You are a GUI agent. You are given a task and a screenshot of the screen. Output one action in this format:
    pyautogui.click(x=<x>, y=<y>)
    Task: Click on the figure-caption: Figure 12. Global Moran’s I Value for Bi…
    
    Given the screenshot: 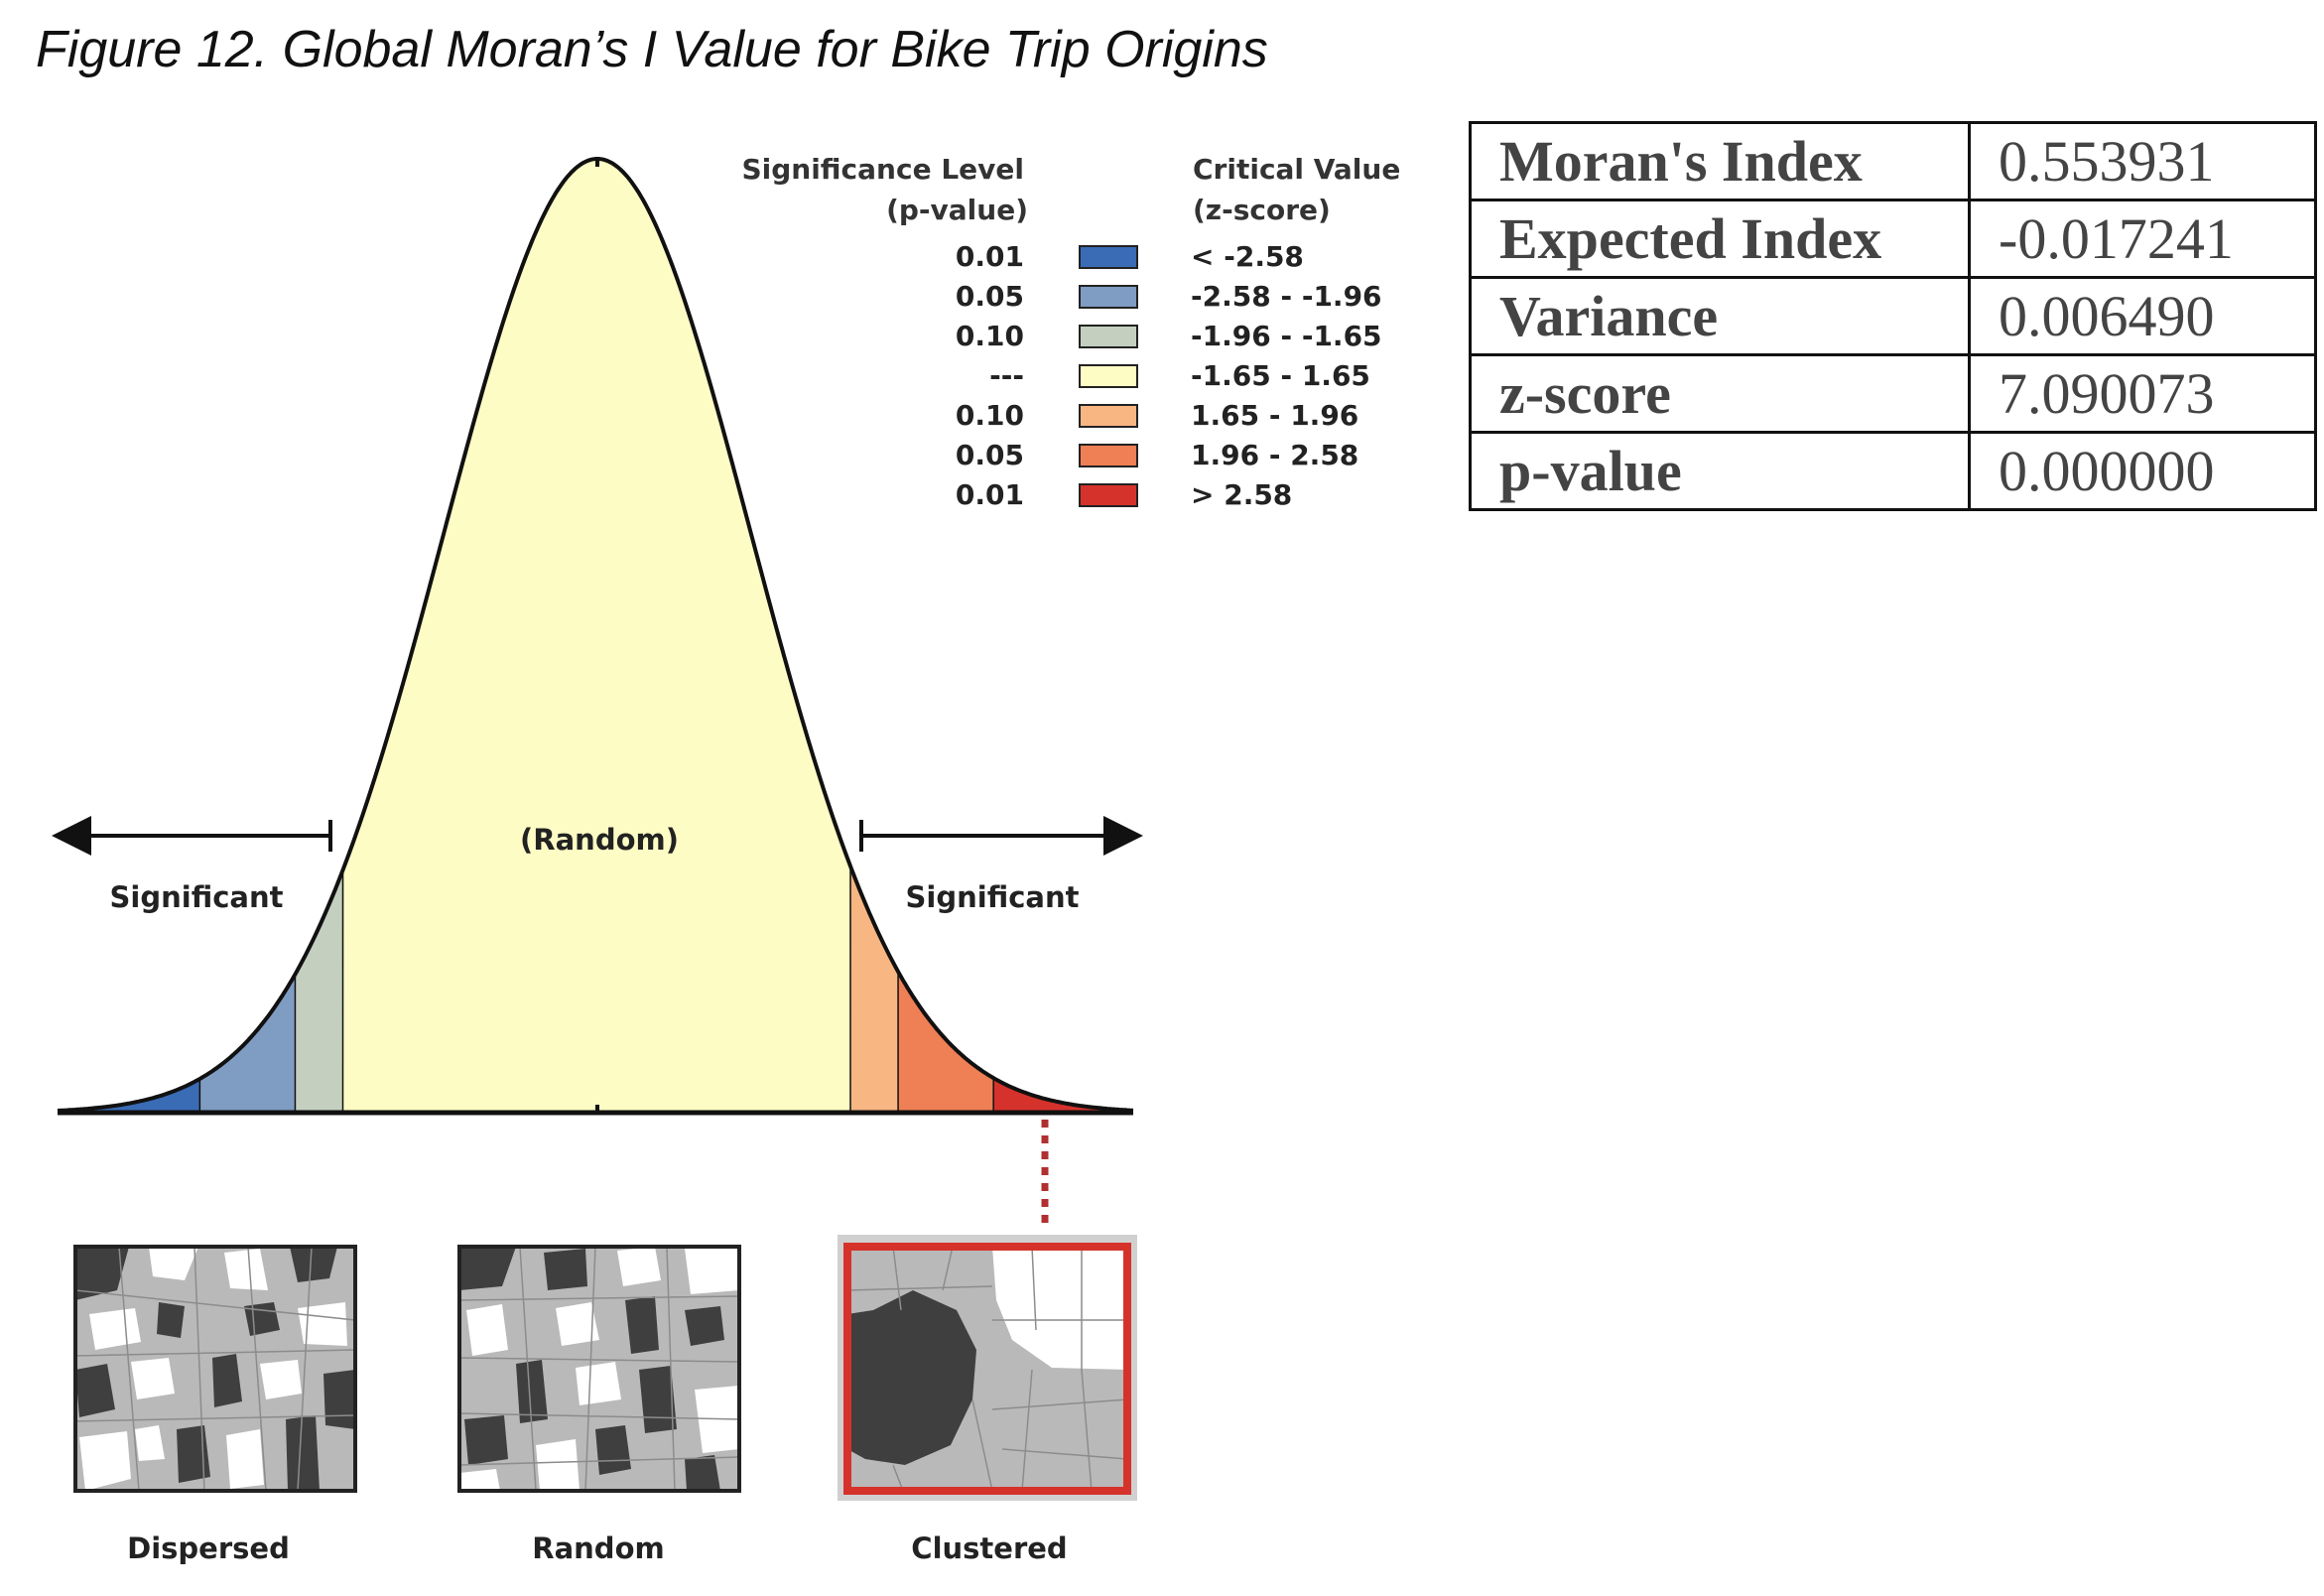 What is the action you would take?
    pyautogui.click(x=652, y=50)
    